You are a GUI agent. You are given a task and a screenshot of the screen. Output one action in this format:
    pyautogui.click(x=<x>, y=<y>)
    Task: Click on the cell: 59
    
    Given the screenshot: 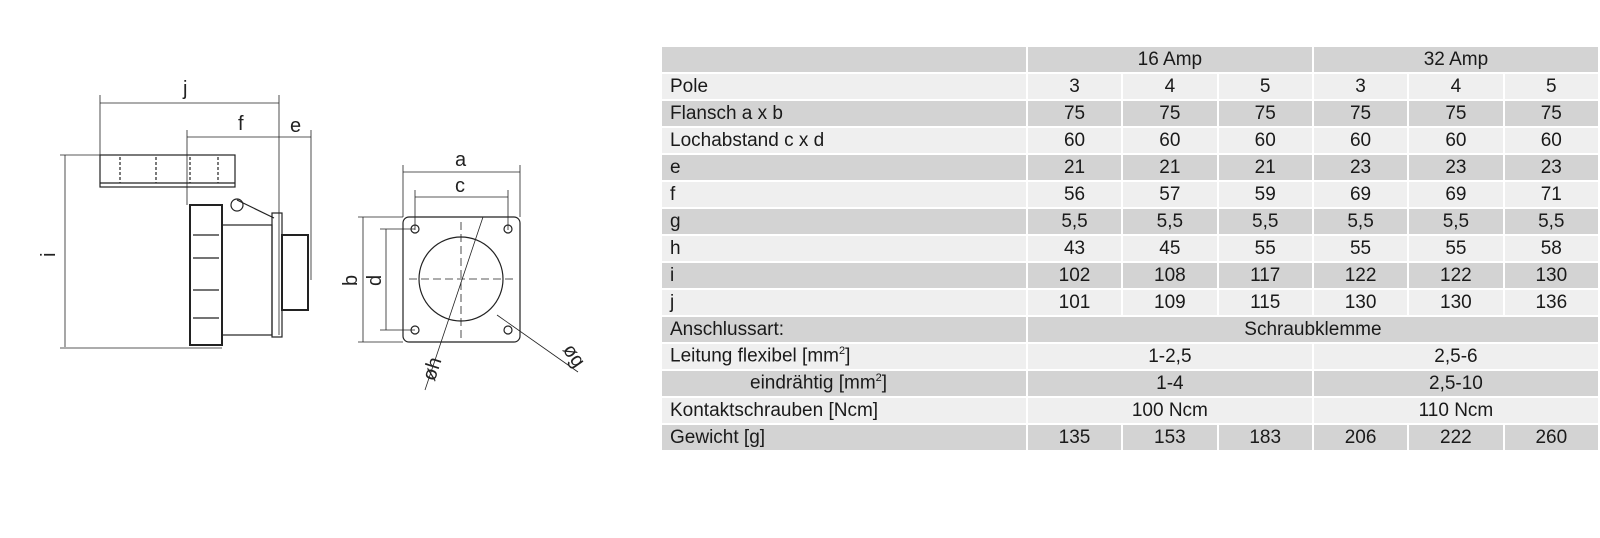 What is the action you would take?
    pyautogui.click(x=1265, y=194)
    